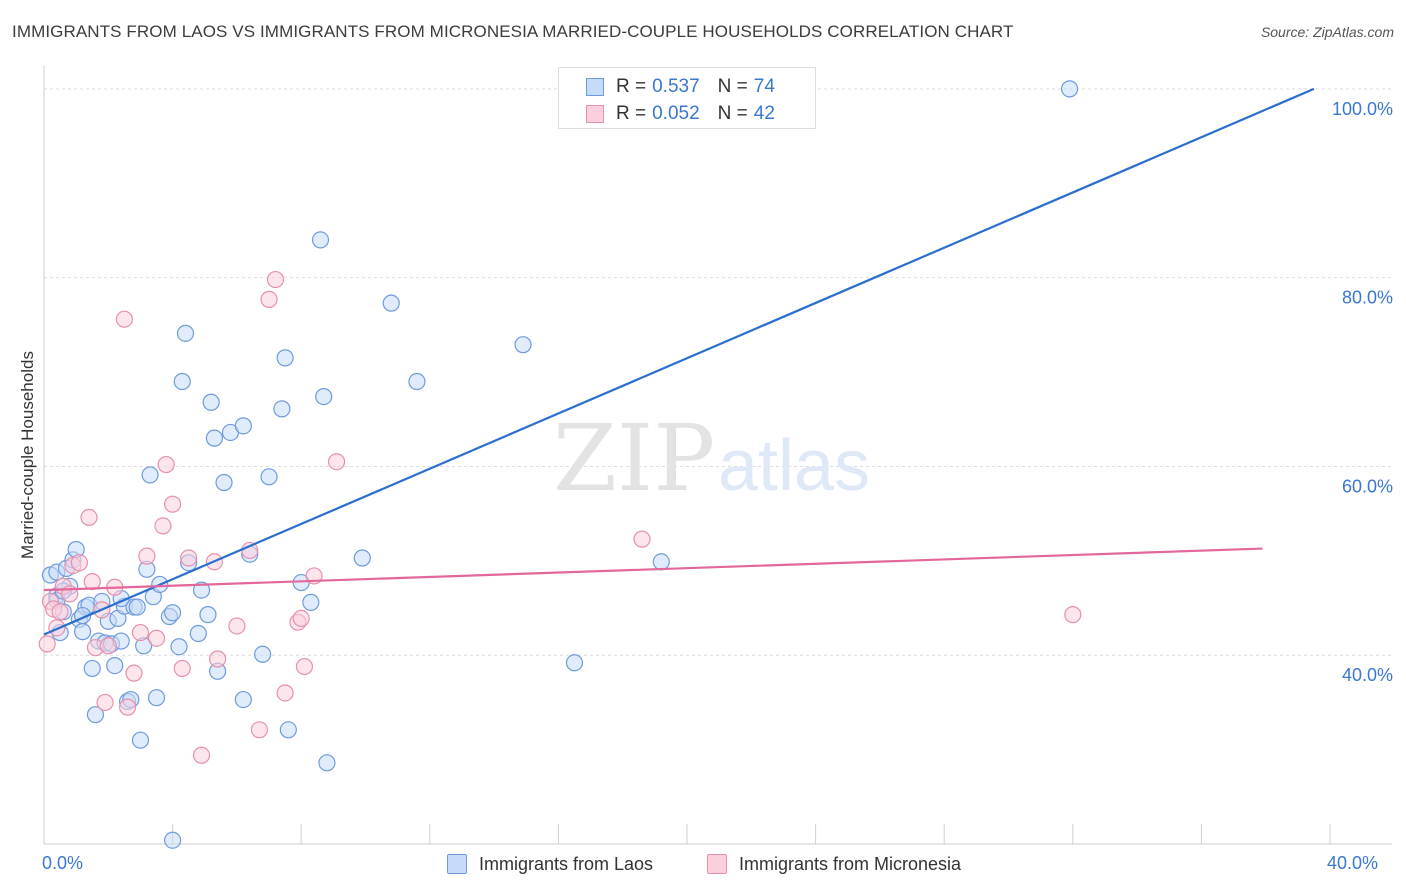 The image size is (1406, 892). I want to click on x-tick-label: 40.0%, so click(1352, 863).